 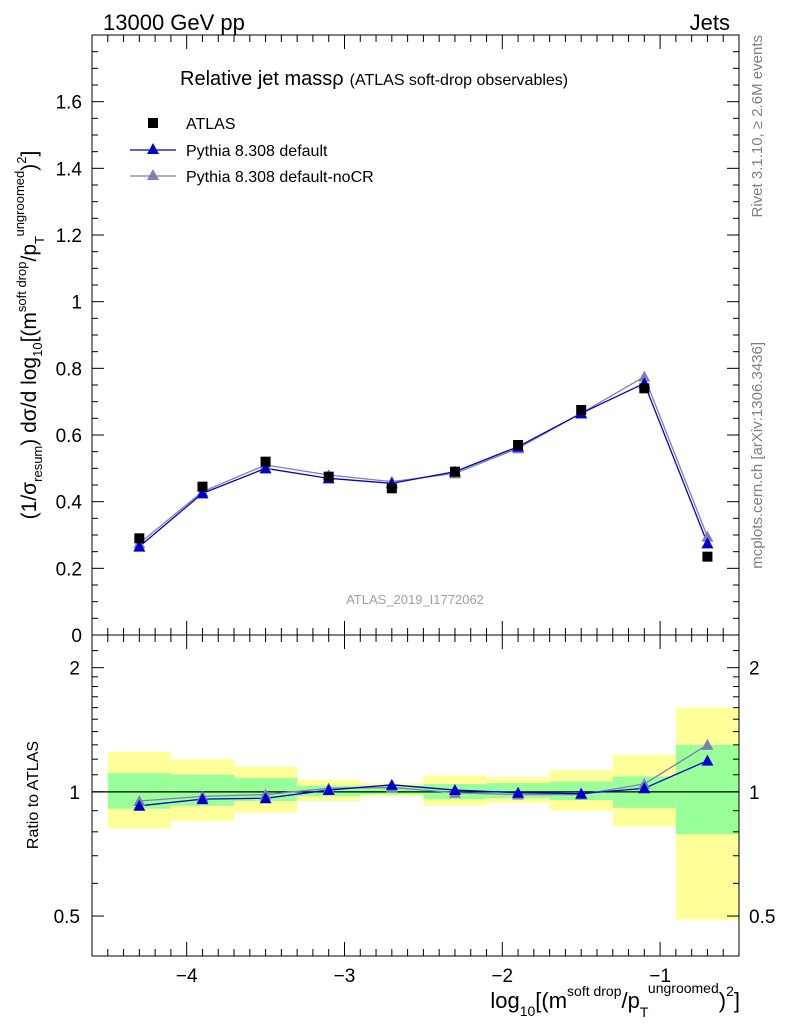 What do you see at coordinates (29, 501) in the screenshot?
I see `ylabel-a: (1/σ` at bounding box center [29, 501].